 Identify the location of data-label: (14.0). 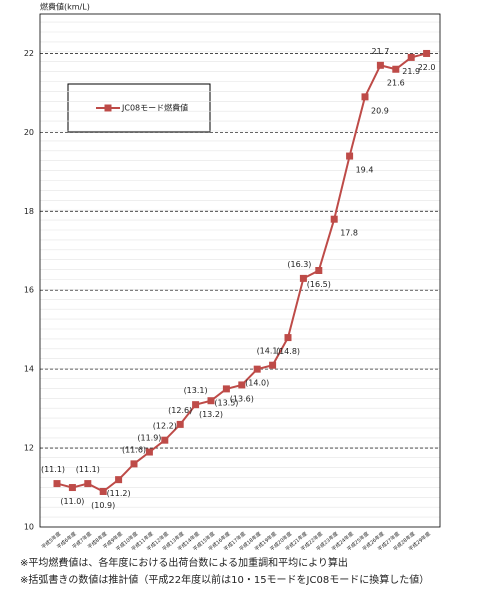
(257, 383).